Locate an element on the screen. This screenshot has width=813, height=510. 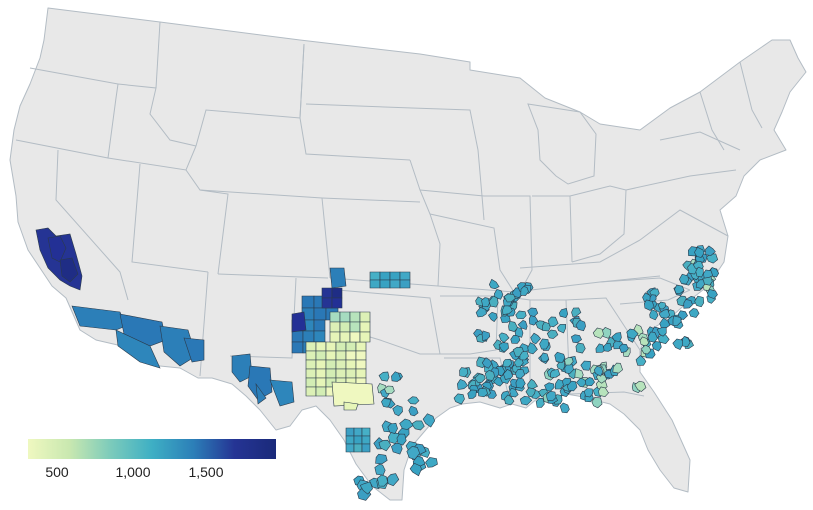
colorbar-tick-label-500: 500 is located at coordinates (57, 472).